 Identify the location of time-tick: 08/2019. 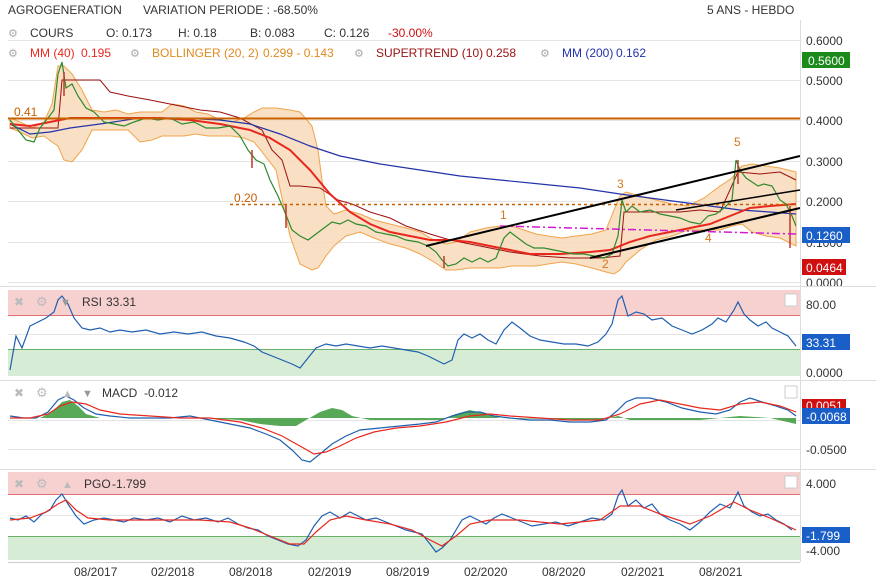
(408, 572).